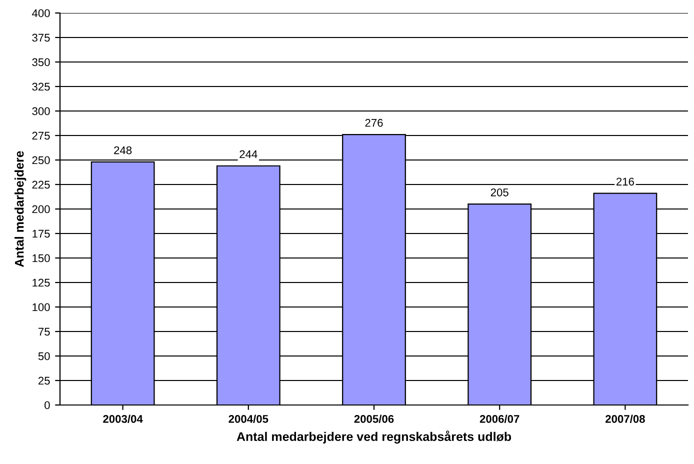 The image size is (694, 464). Describe the element at coordinates (625, 182) in the screenshot. I see `data-label: 216` at that location.